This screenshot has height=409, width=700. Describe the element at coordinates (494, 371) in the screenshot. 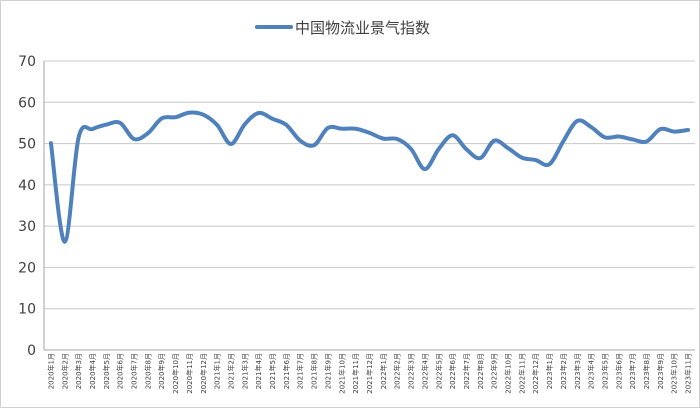

I see `x-tick-label: 2022年9月` at that location.